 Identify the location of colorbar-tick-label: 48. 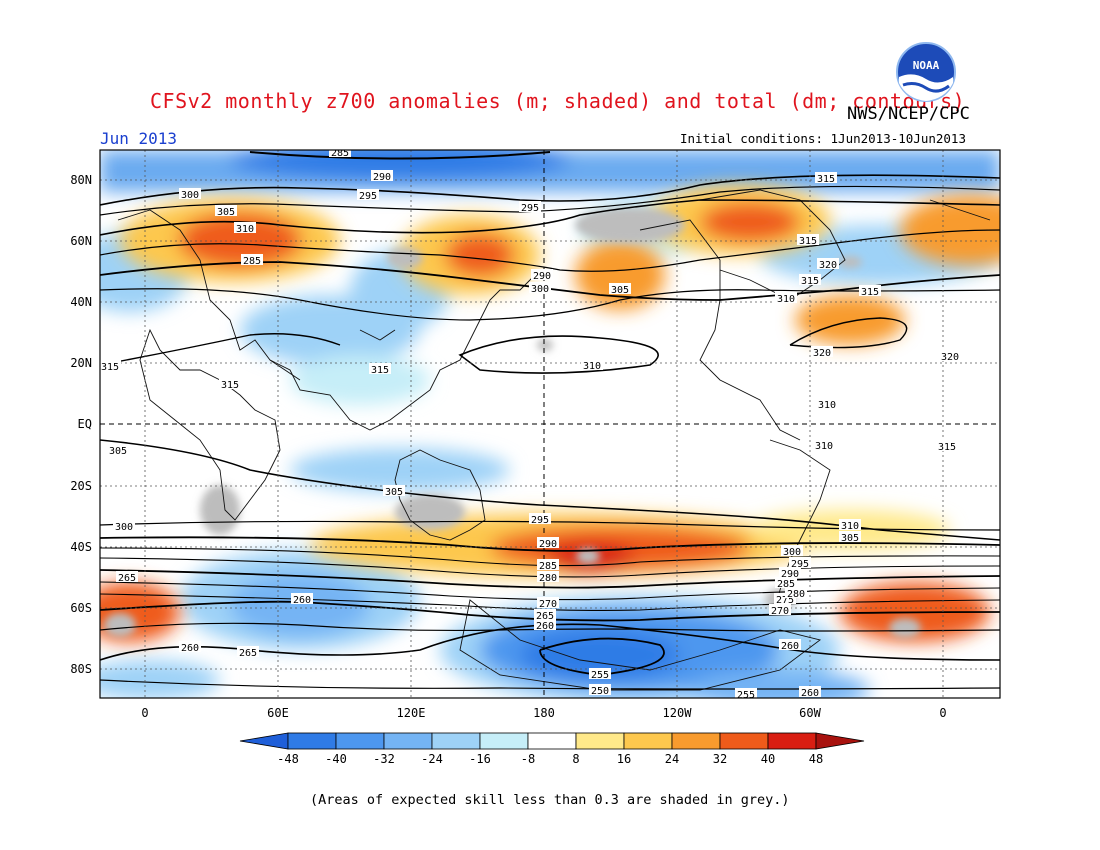
(816, 759).